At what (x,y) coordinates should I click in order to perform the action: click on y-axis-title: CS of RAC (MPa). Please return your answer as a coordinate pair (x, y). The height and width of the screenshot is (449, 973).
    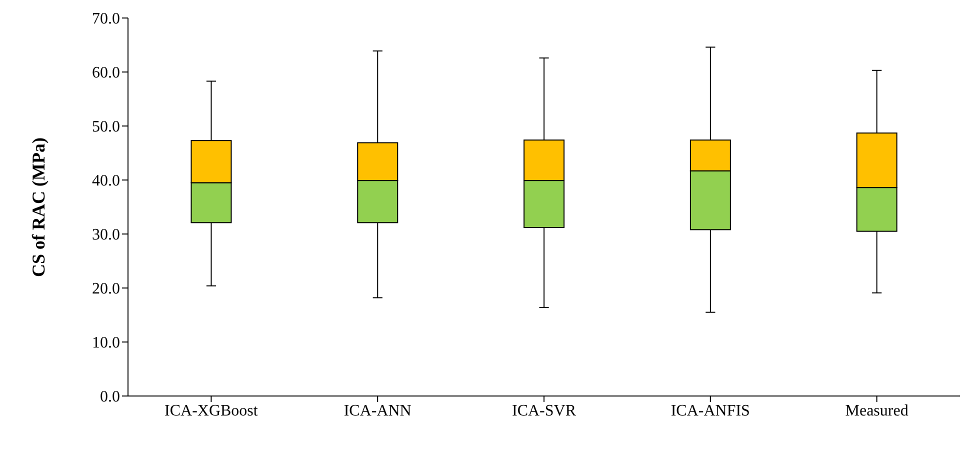
    Looking at the image, I should click on (38, 207).